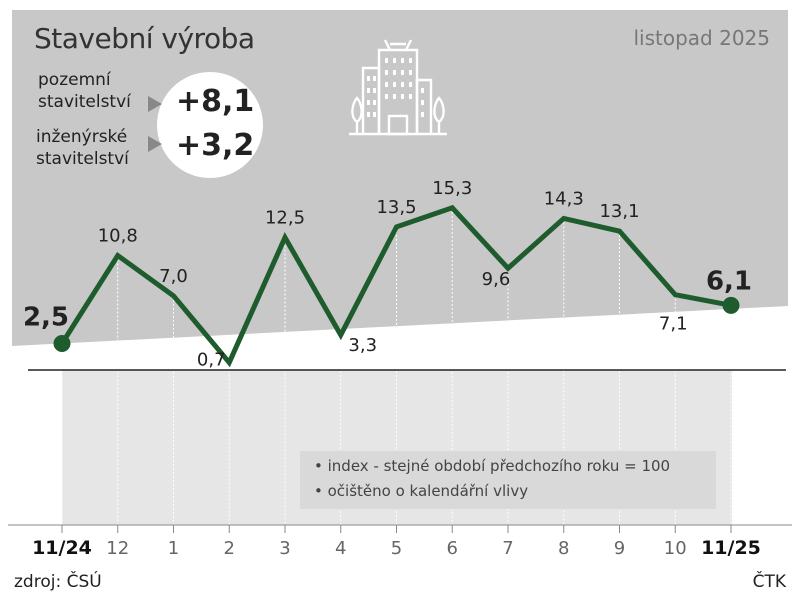 The width and height of the screenshot is (800, 605). What do you see at coordinates (229, 548) in the screenshot?
I see `x-tick-label: 2` at bounding box center [229, 548].